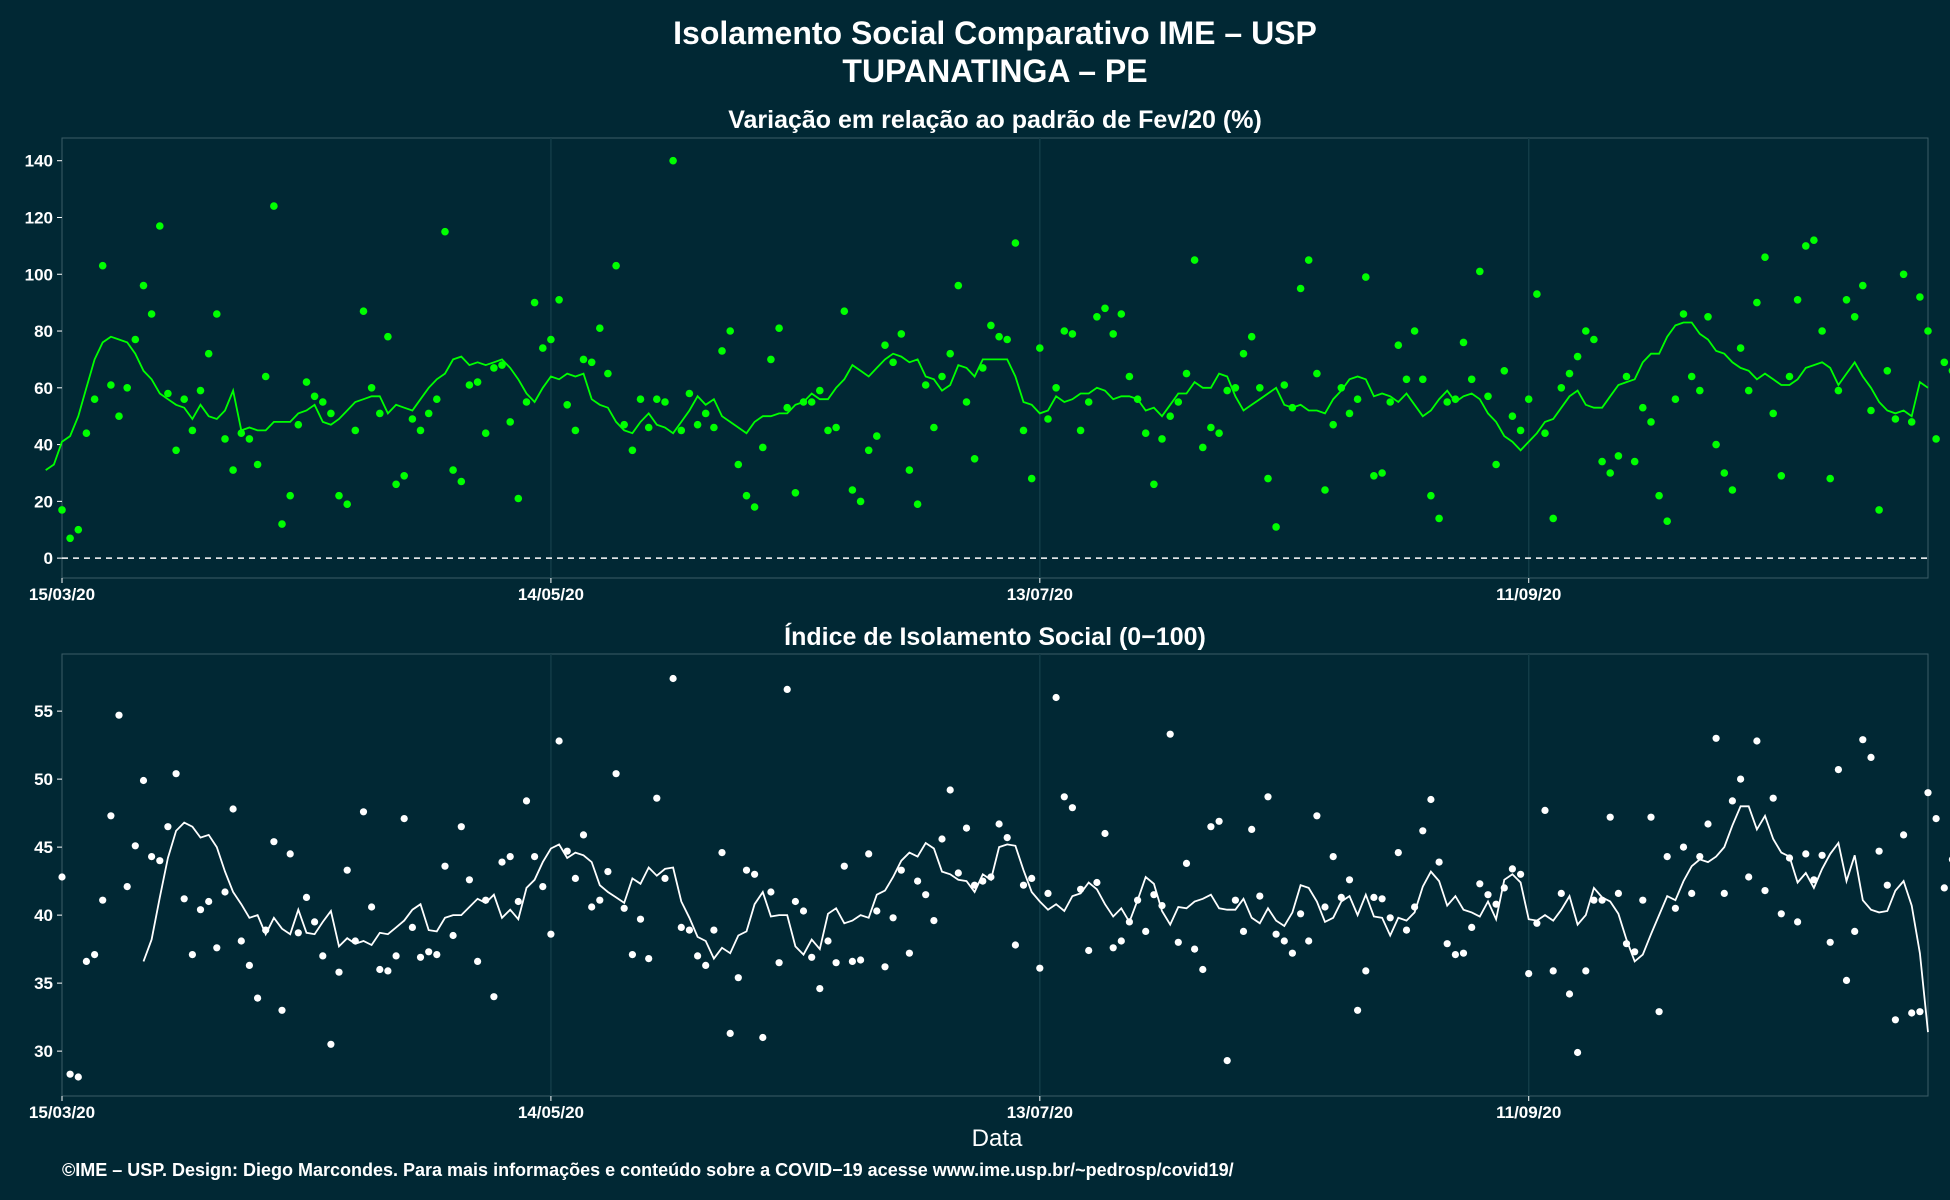 This screenshot has width=1950, height=1200. What do you see at coordinates (551, 1112) in the screenshot?
I see `x-tick-label: 14/05/20` at bounding box center [551, 1112].